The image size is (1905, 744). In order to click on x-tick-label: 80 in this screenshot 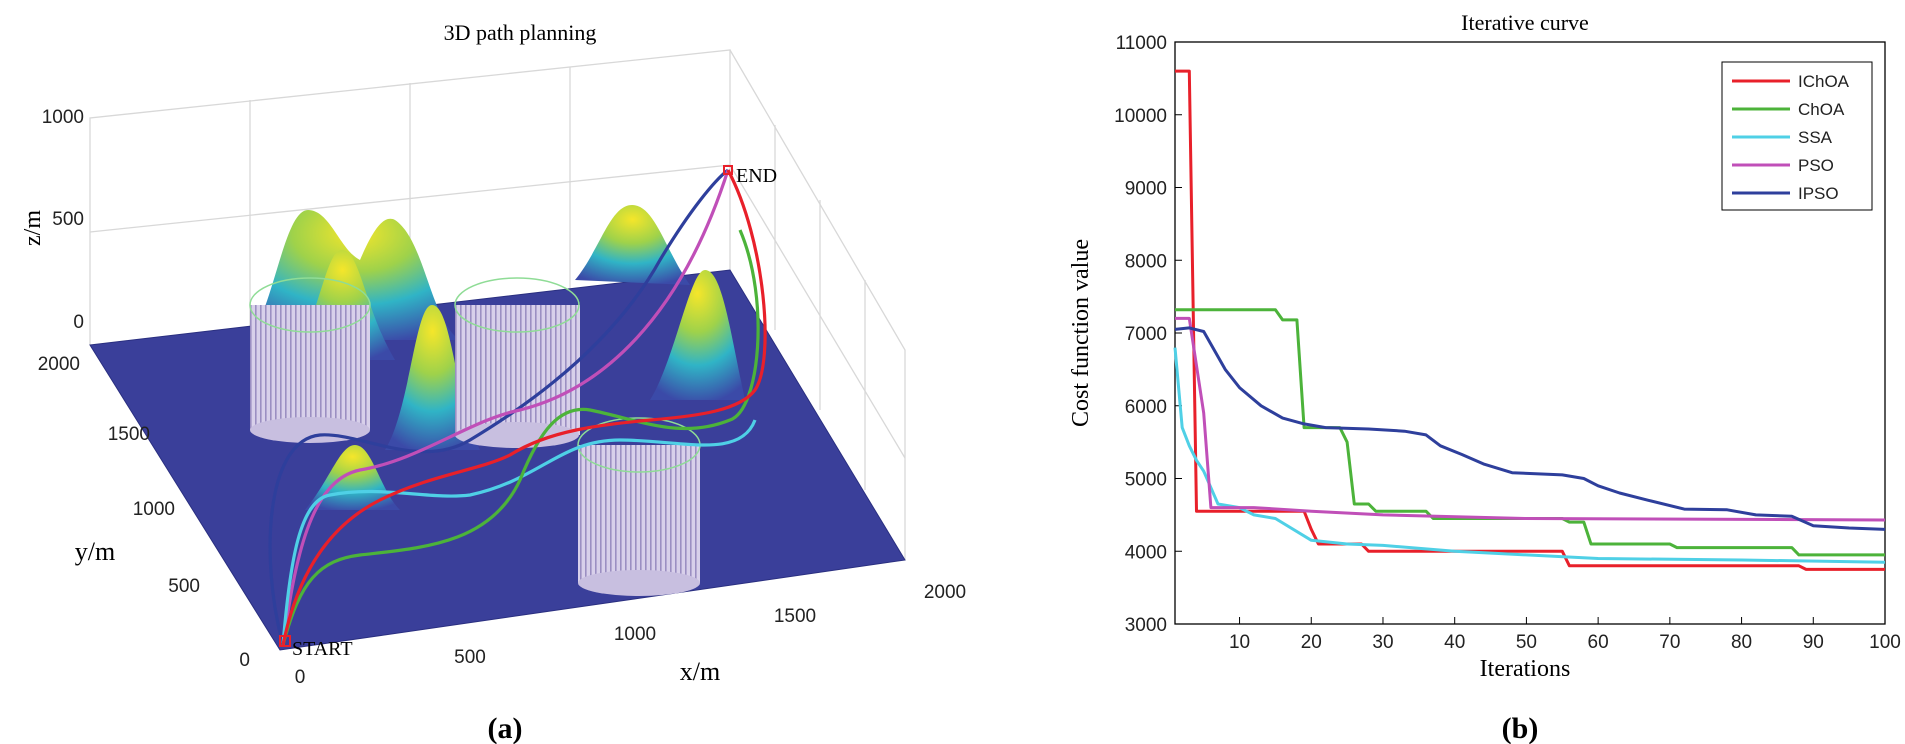, I will do `click(1741, 642)`.